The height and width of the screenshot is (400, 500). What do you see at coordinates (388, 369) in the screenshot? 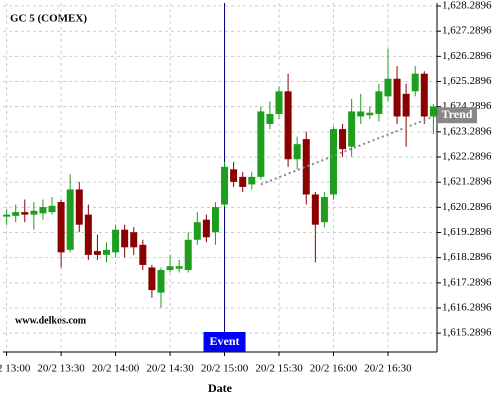
I see `x-tick-label: 20/2 16:30` at bounding box center [388, 369].